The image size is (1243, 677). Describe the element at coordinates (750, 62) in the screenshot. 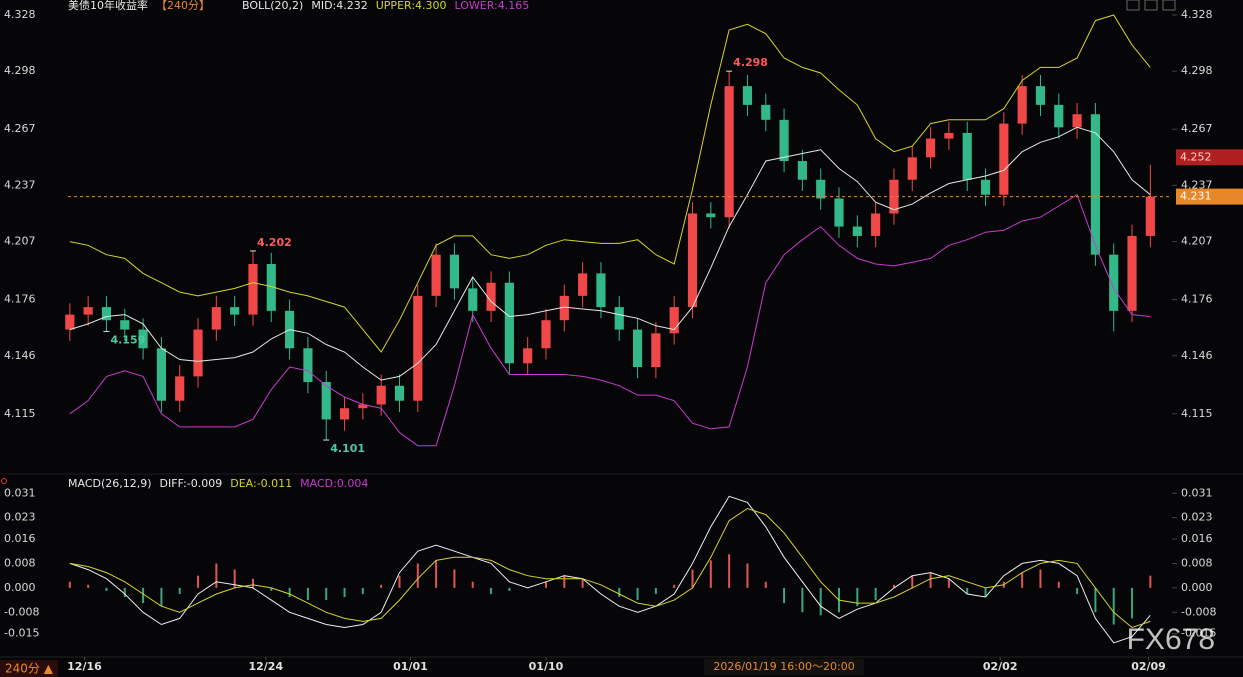

I see `extreme-label: 4.298` at that location.